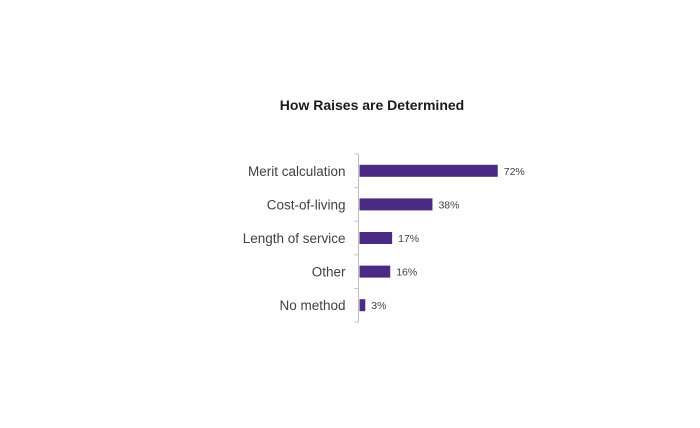 This screenshot has width=700, height=428. What do you see at coordinates (306, 204) in the screenshot?
I see `category-label: Cost-of-living` at bounding box center [306, 204].